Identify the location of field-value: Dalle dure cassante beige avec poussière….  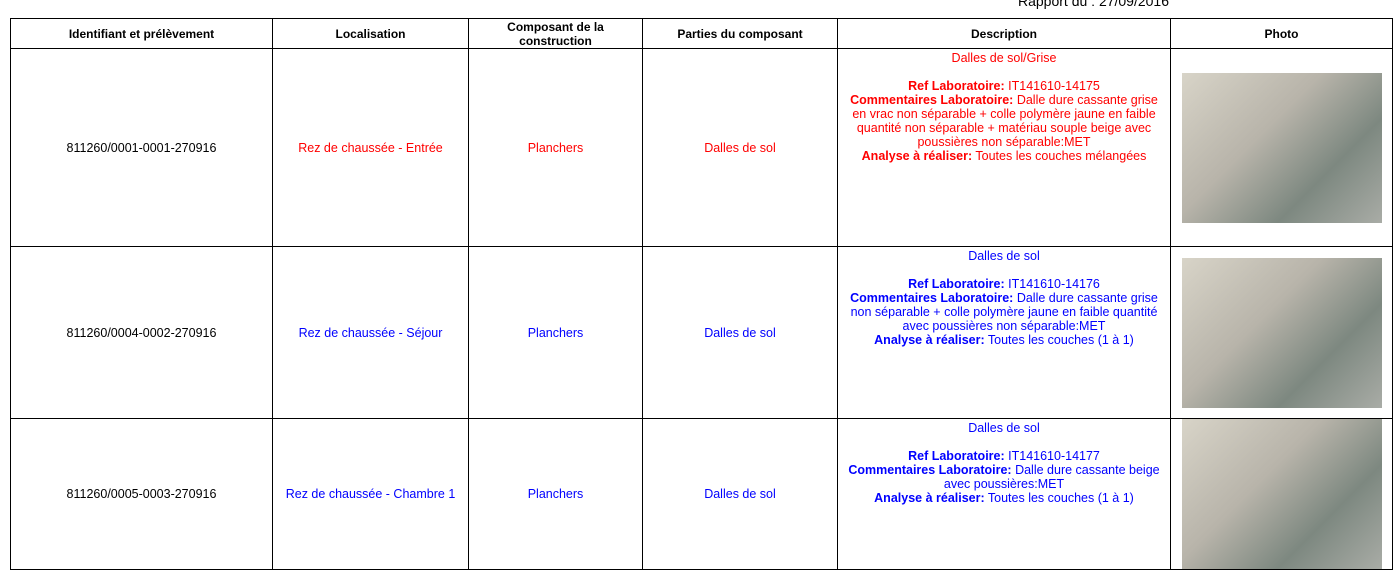
(1051, 477).